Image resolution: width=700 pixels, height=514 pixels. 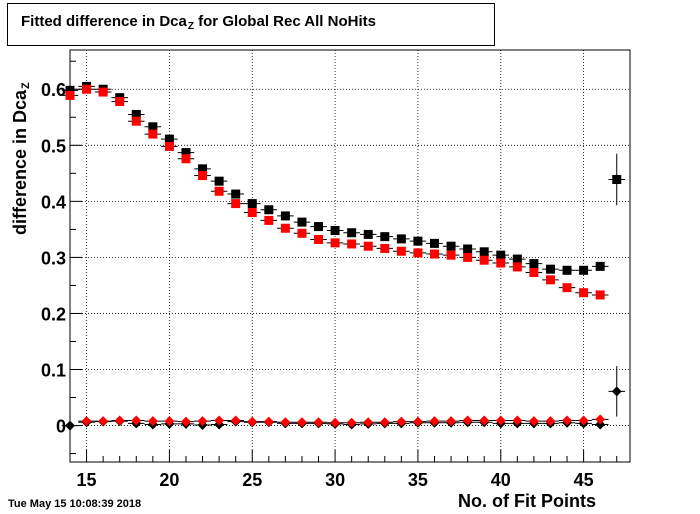 I want to click on x-tick-label: 15, so click(x=87, y=480).